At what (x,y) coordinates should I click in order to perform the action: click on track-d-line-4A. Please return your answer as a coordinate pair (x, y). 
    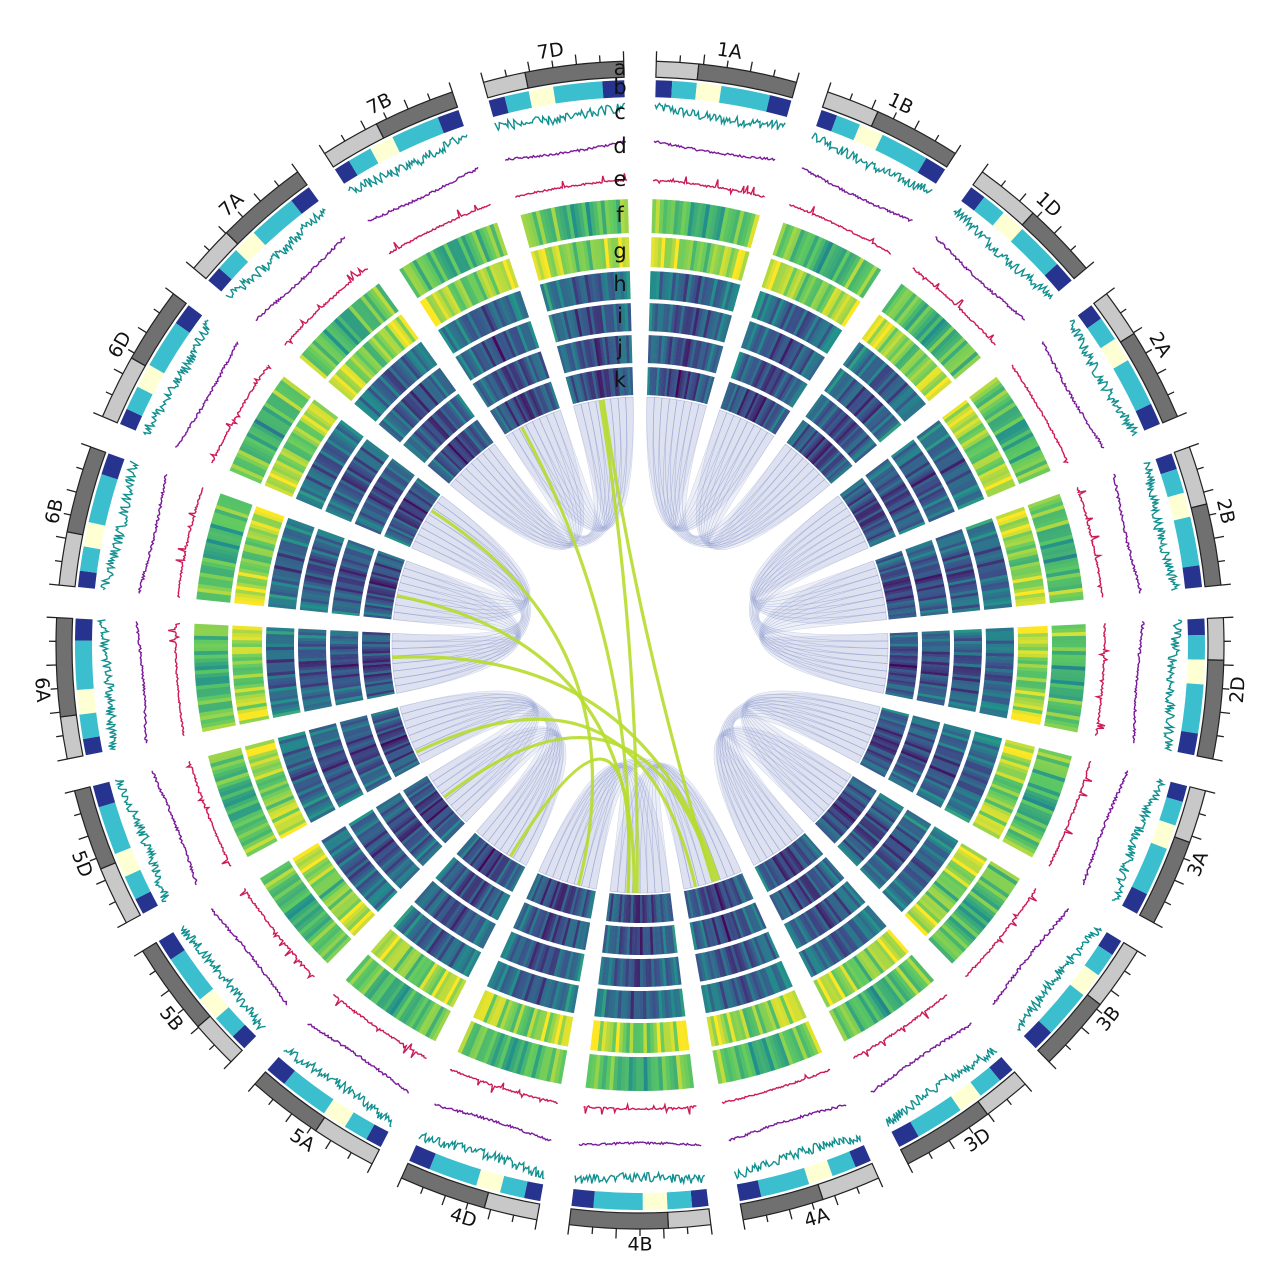
    Looking at the image, I should click on (787, 1122).